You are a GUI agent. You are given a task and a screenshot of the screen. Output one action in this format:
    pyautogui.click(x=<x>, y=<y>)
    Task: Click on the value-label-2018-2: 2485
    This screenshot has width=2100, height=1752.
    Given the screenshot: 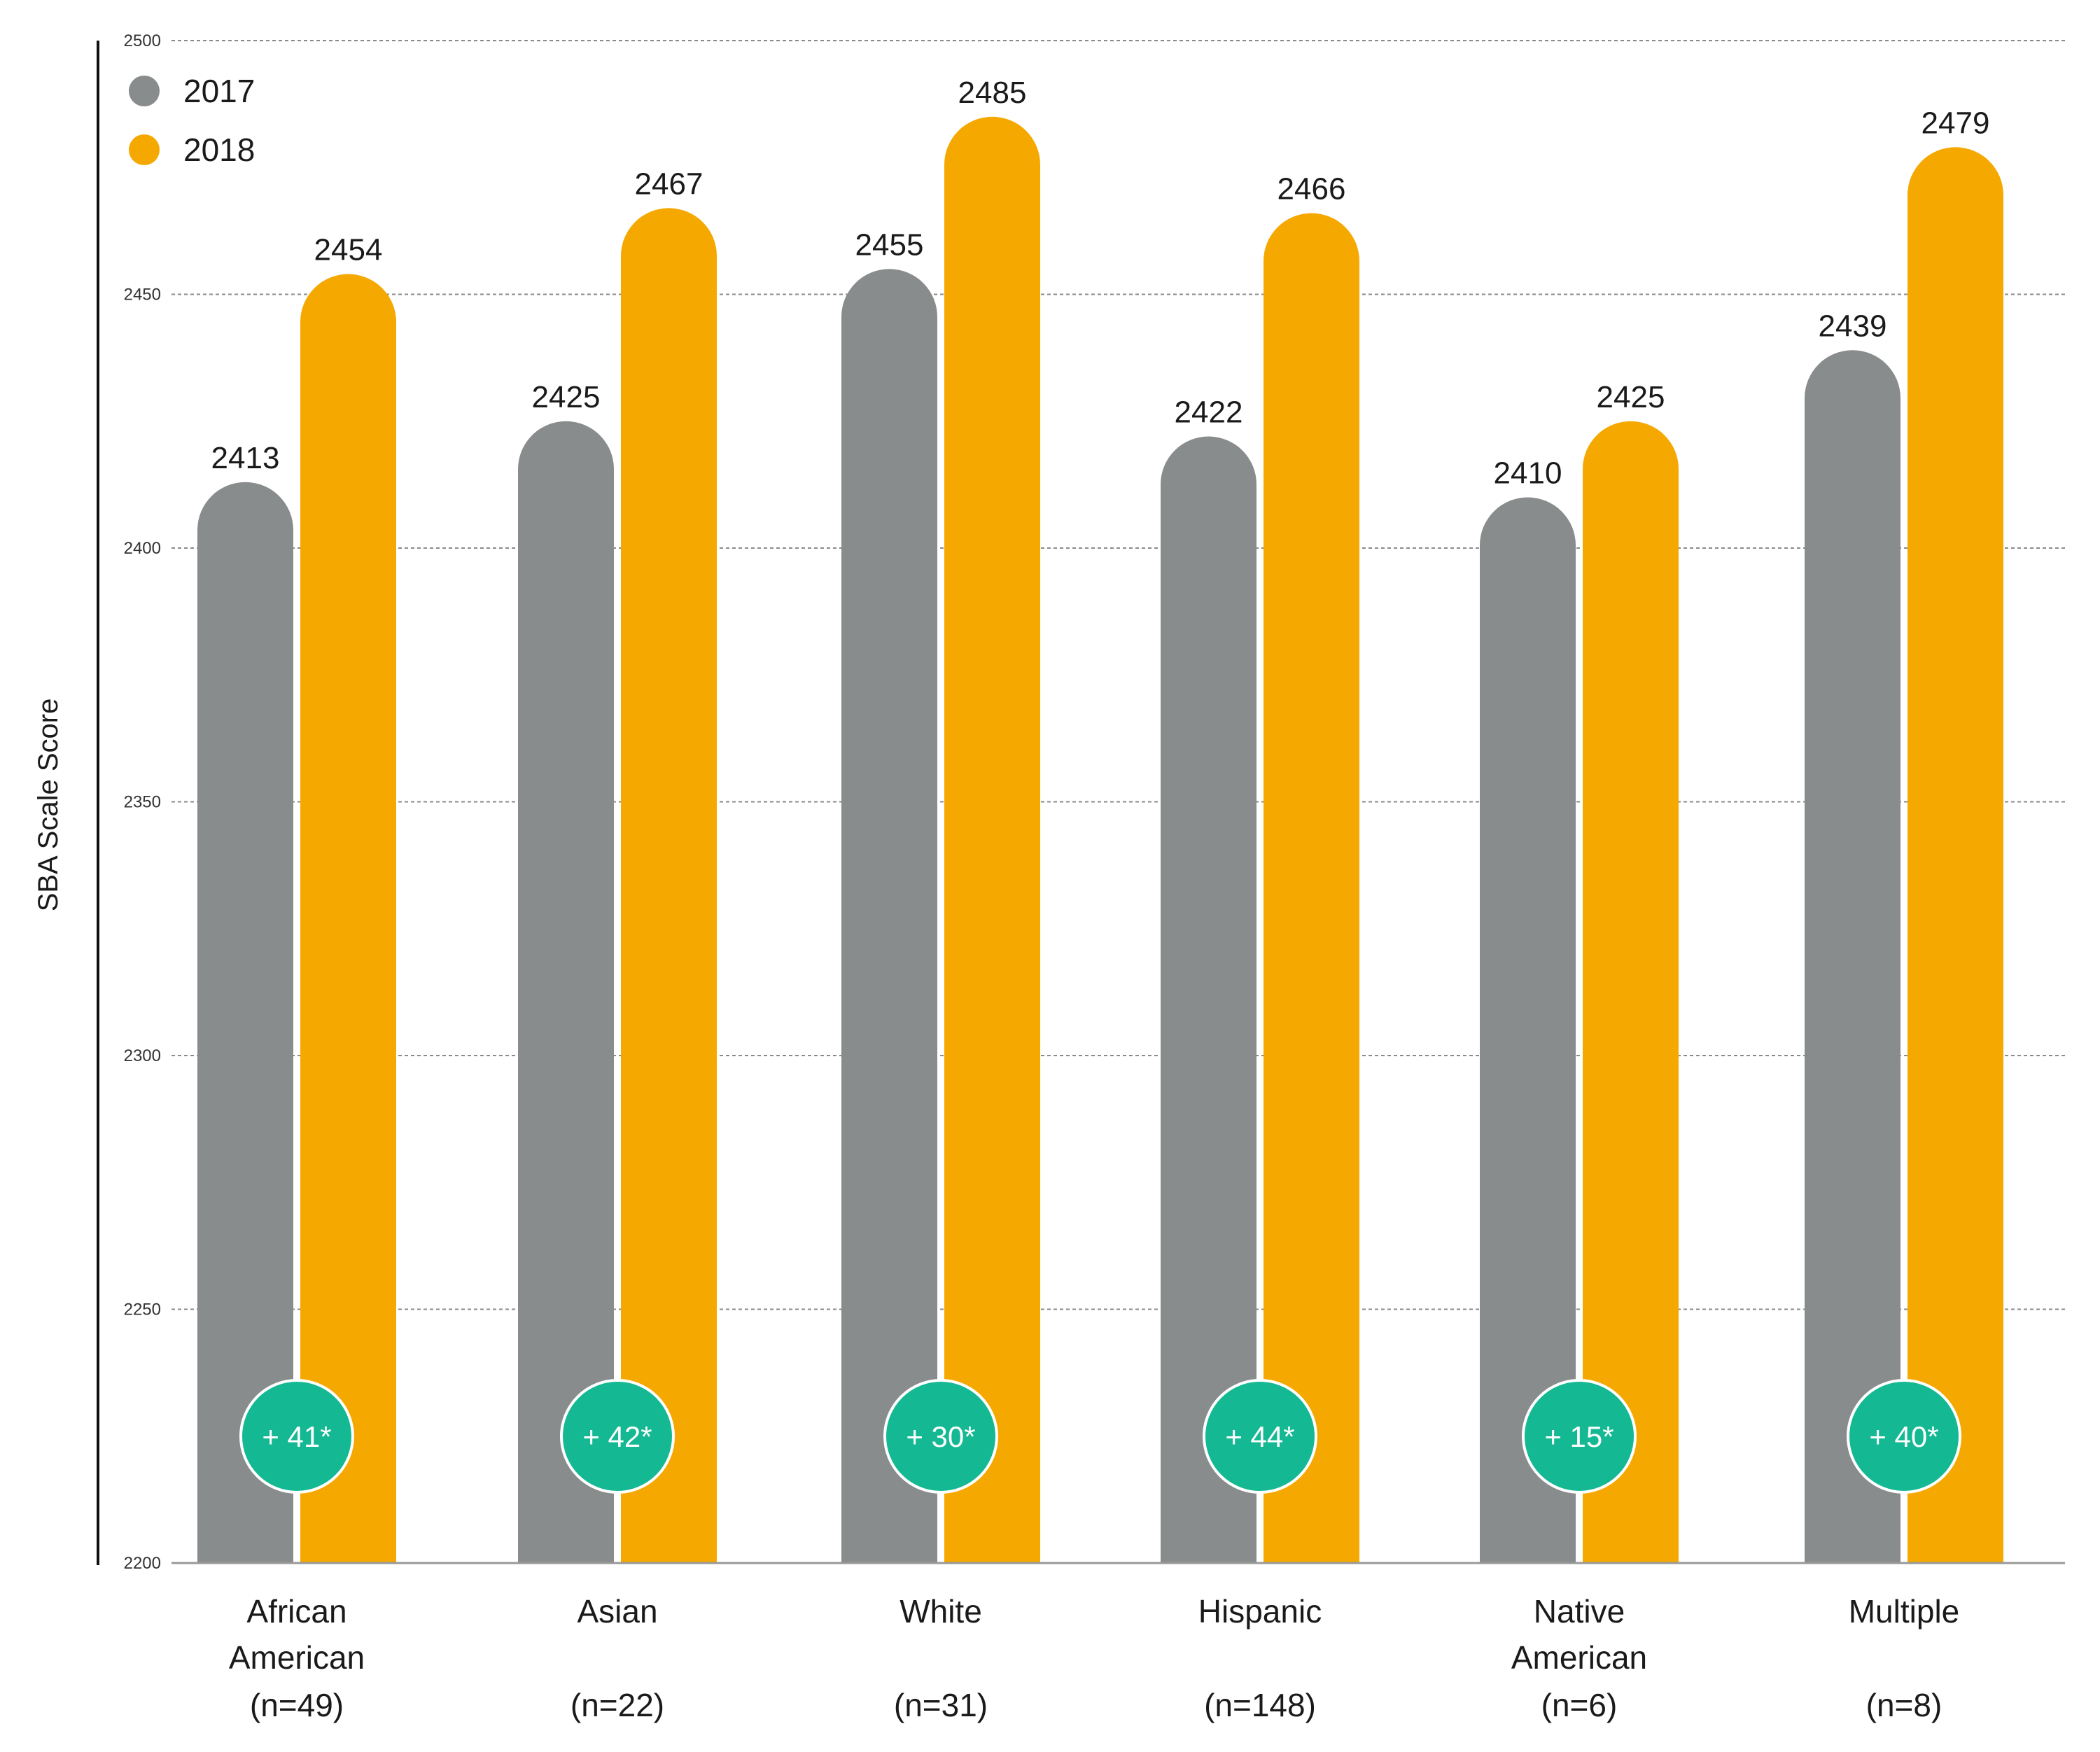 What is the action you would take?
    pyautogui.click(x=992, y=93)
    